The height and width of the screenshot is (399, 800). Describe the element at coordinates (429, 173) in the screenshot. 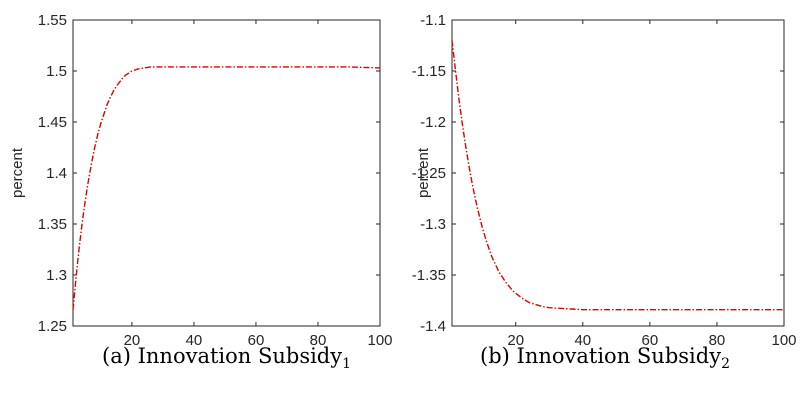

I see `y-tick-label-b: -1.25` at that location.